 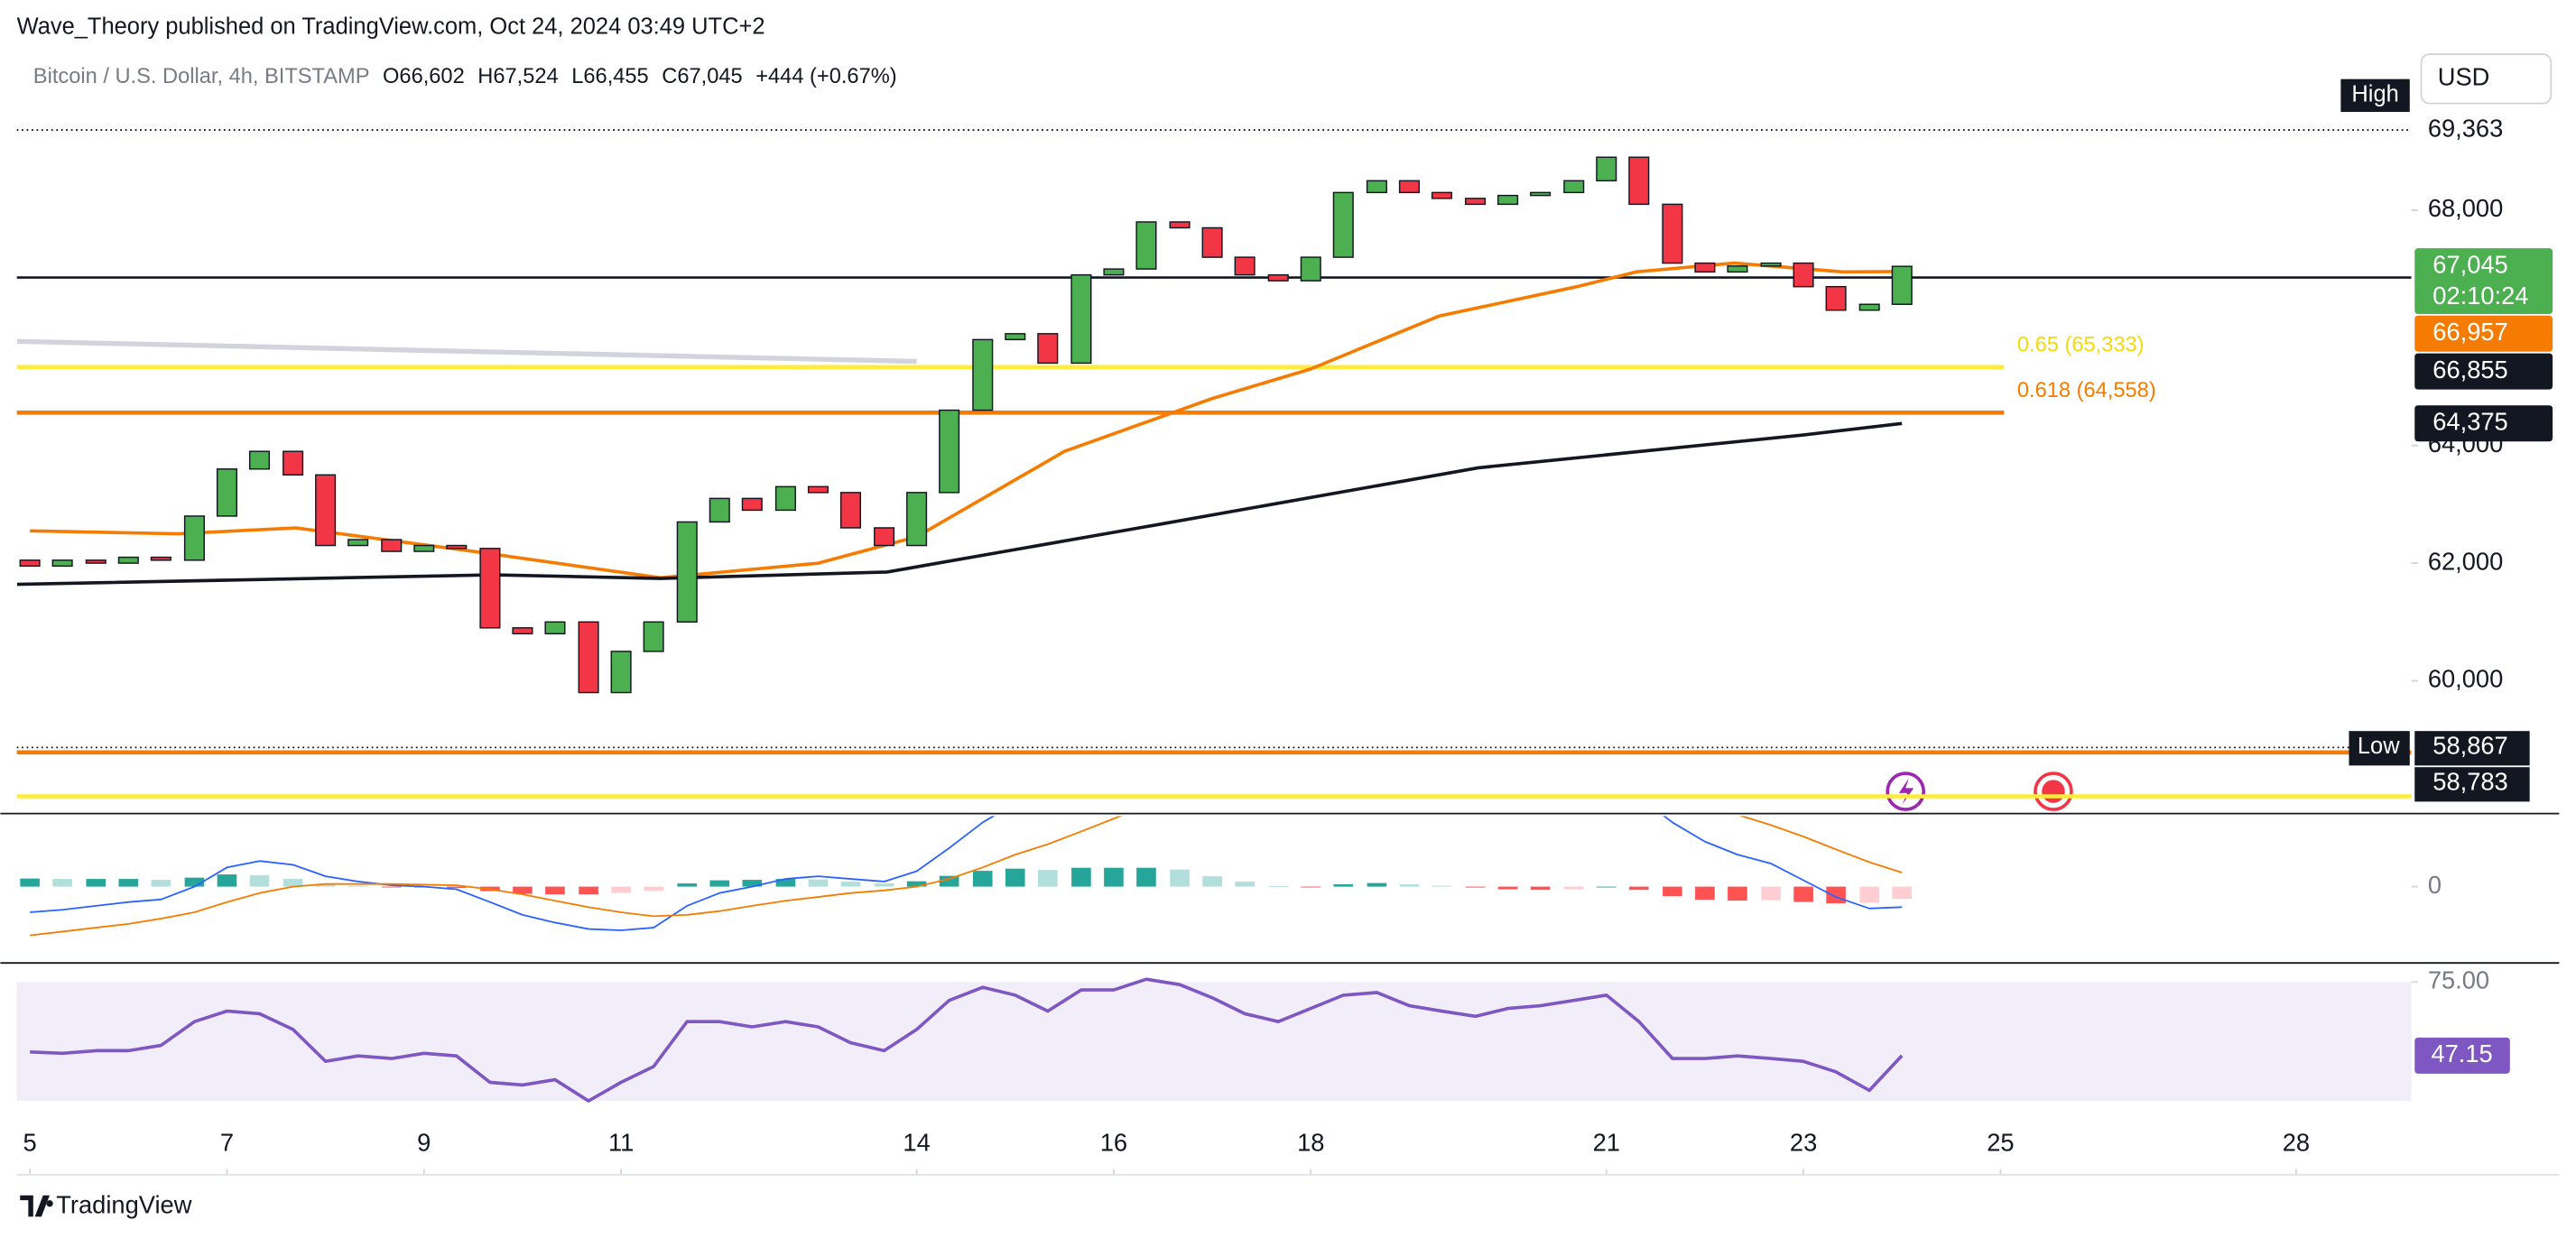 I want to click on macd-pane, so click(x=967, y=877).